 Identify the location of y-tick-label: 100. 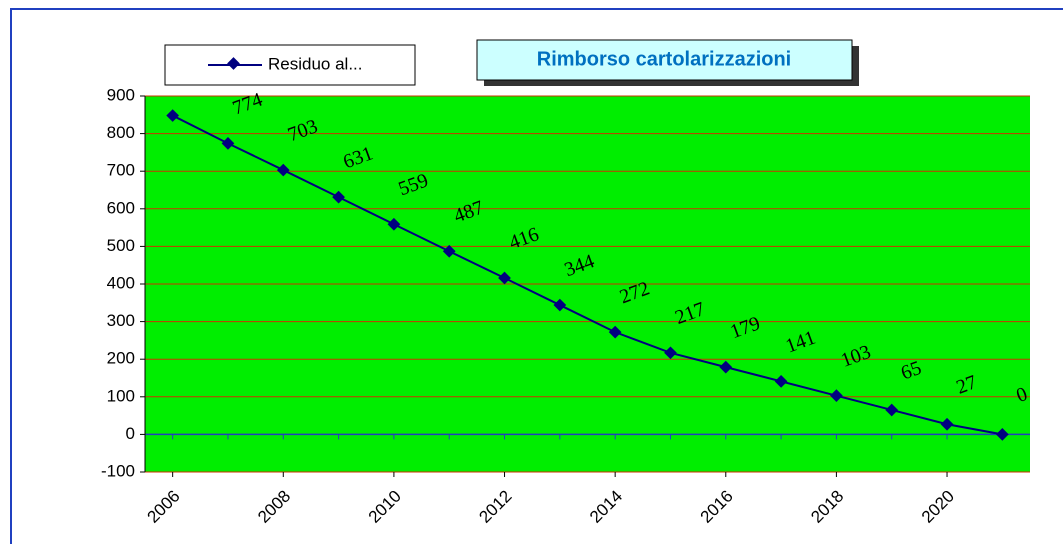
(121, 395).